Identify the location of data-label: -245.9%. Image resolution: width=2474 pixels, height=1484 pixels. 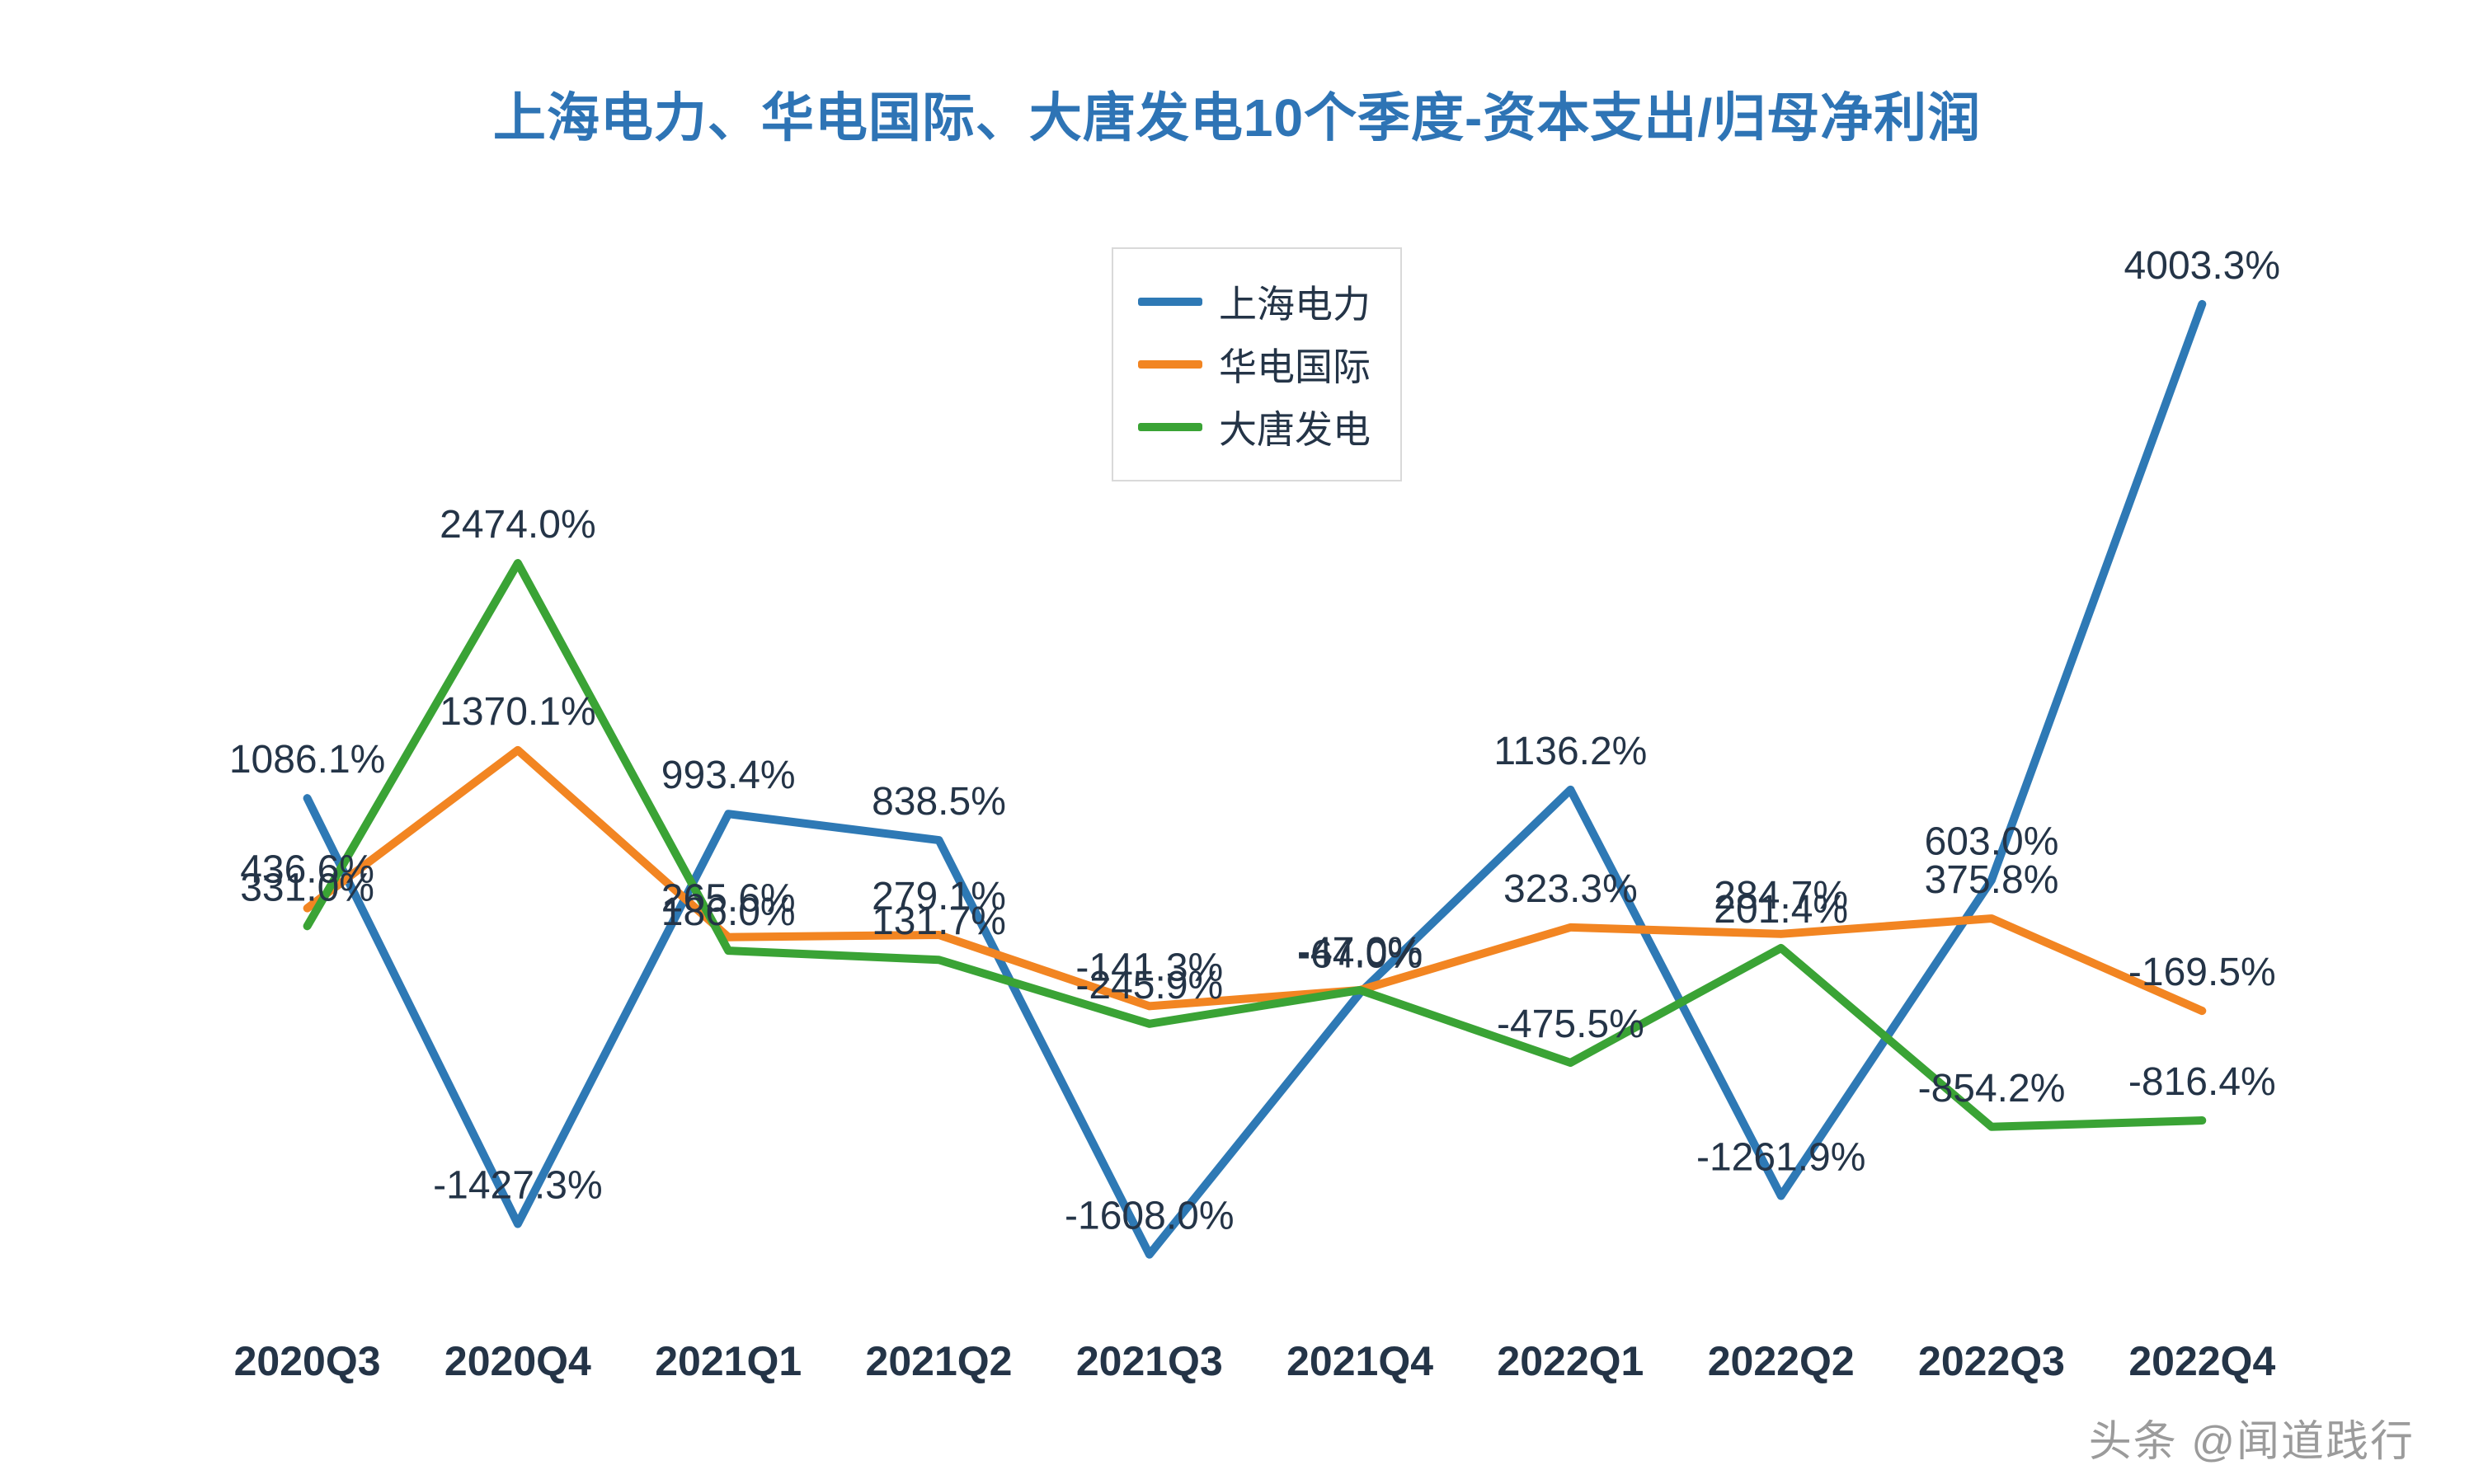
(1149, 986).